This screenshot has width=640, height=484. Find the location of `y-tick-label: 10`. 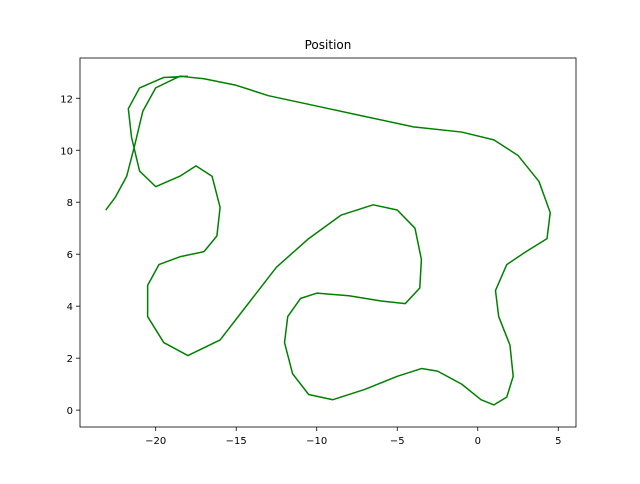

y-tick-label: 10 is located at coordinates (66, 151).